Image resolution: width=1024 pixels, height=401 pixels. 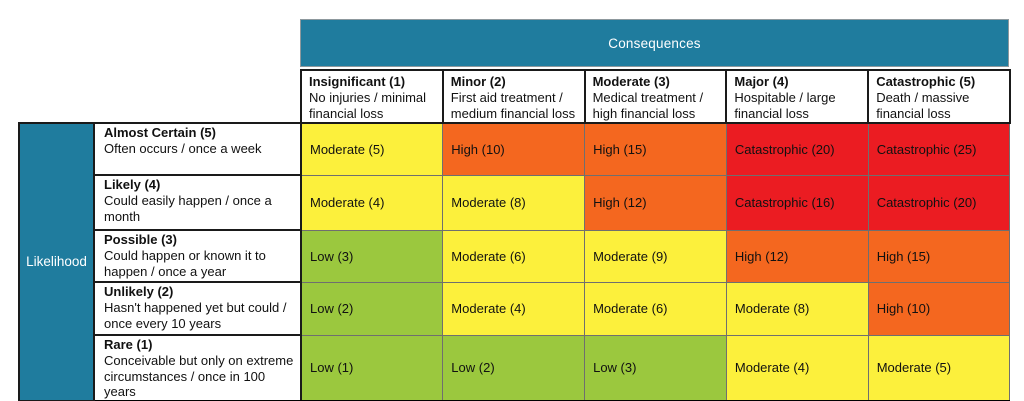 What do you see at coordinates (478, 81) in the screenshot?
I see `column-header-title: Minor (2)` at bounding box center [478, 81].